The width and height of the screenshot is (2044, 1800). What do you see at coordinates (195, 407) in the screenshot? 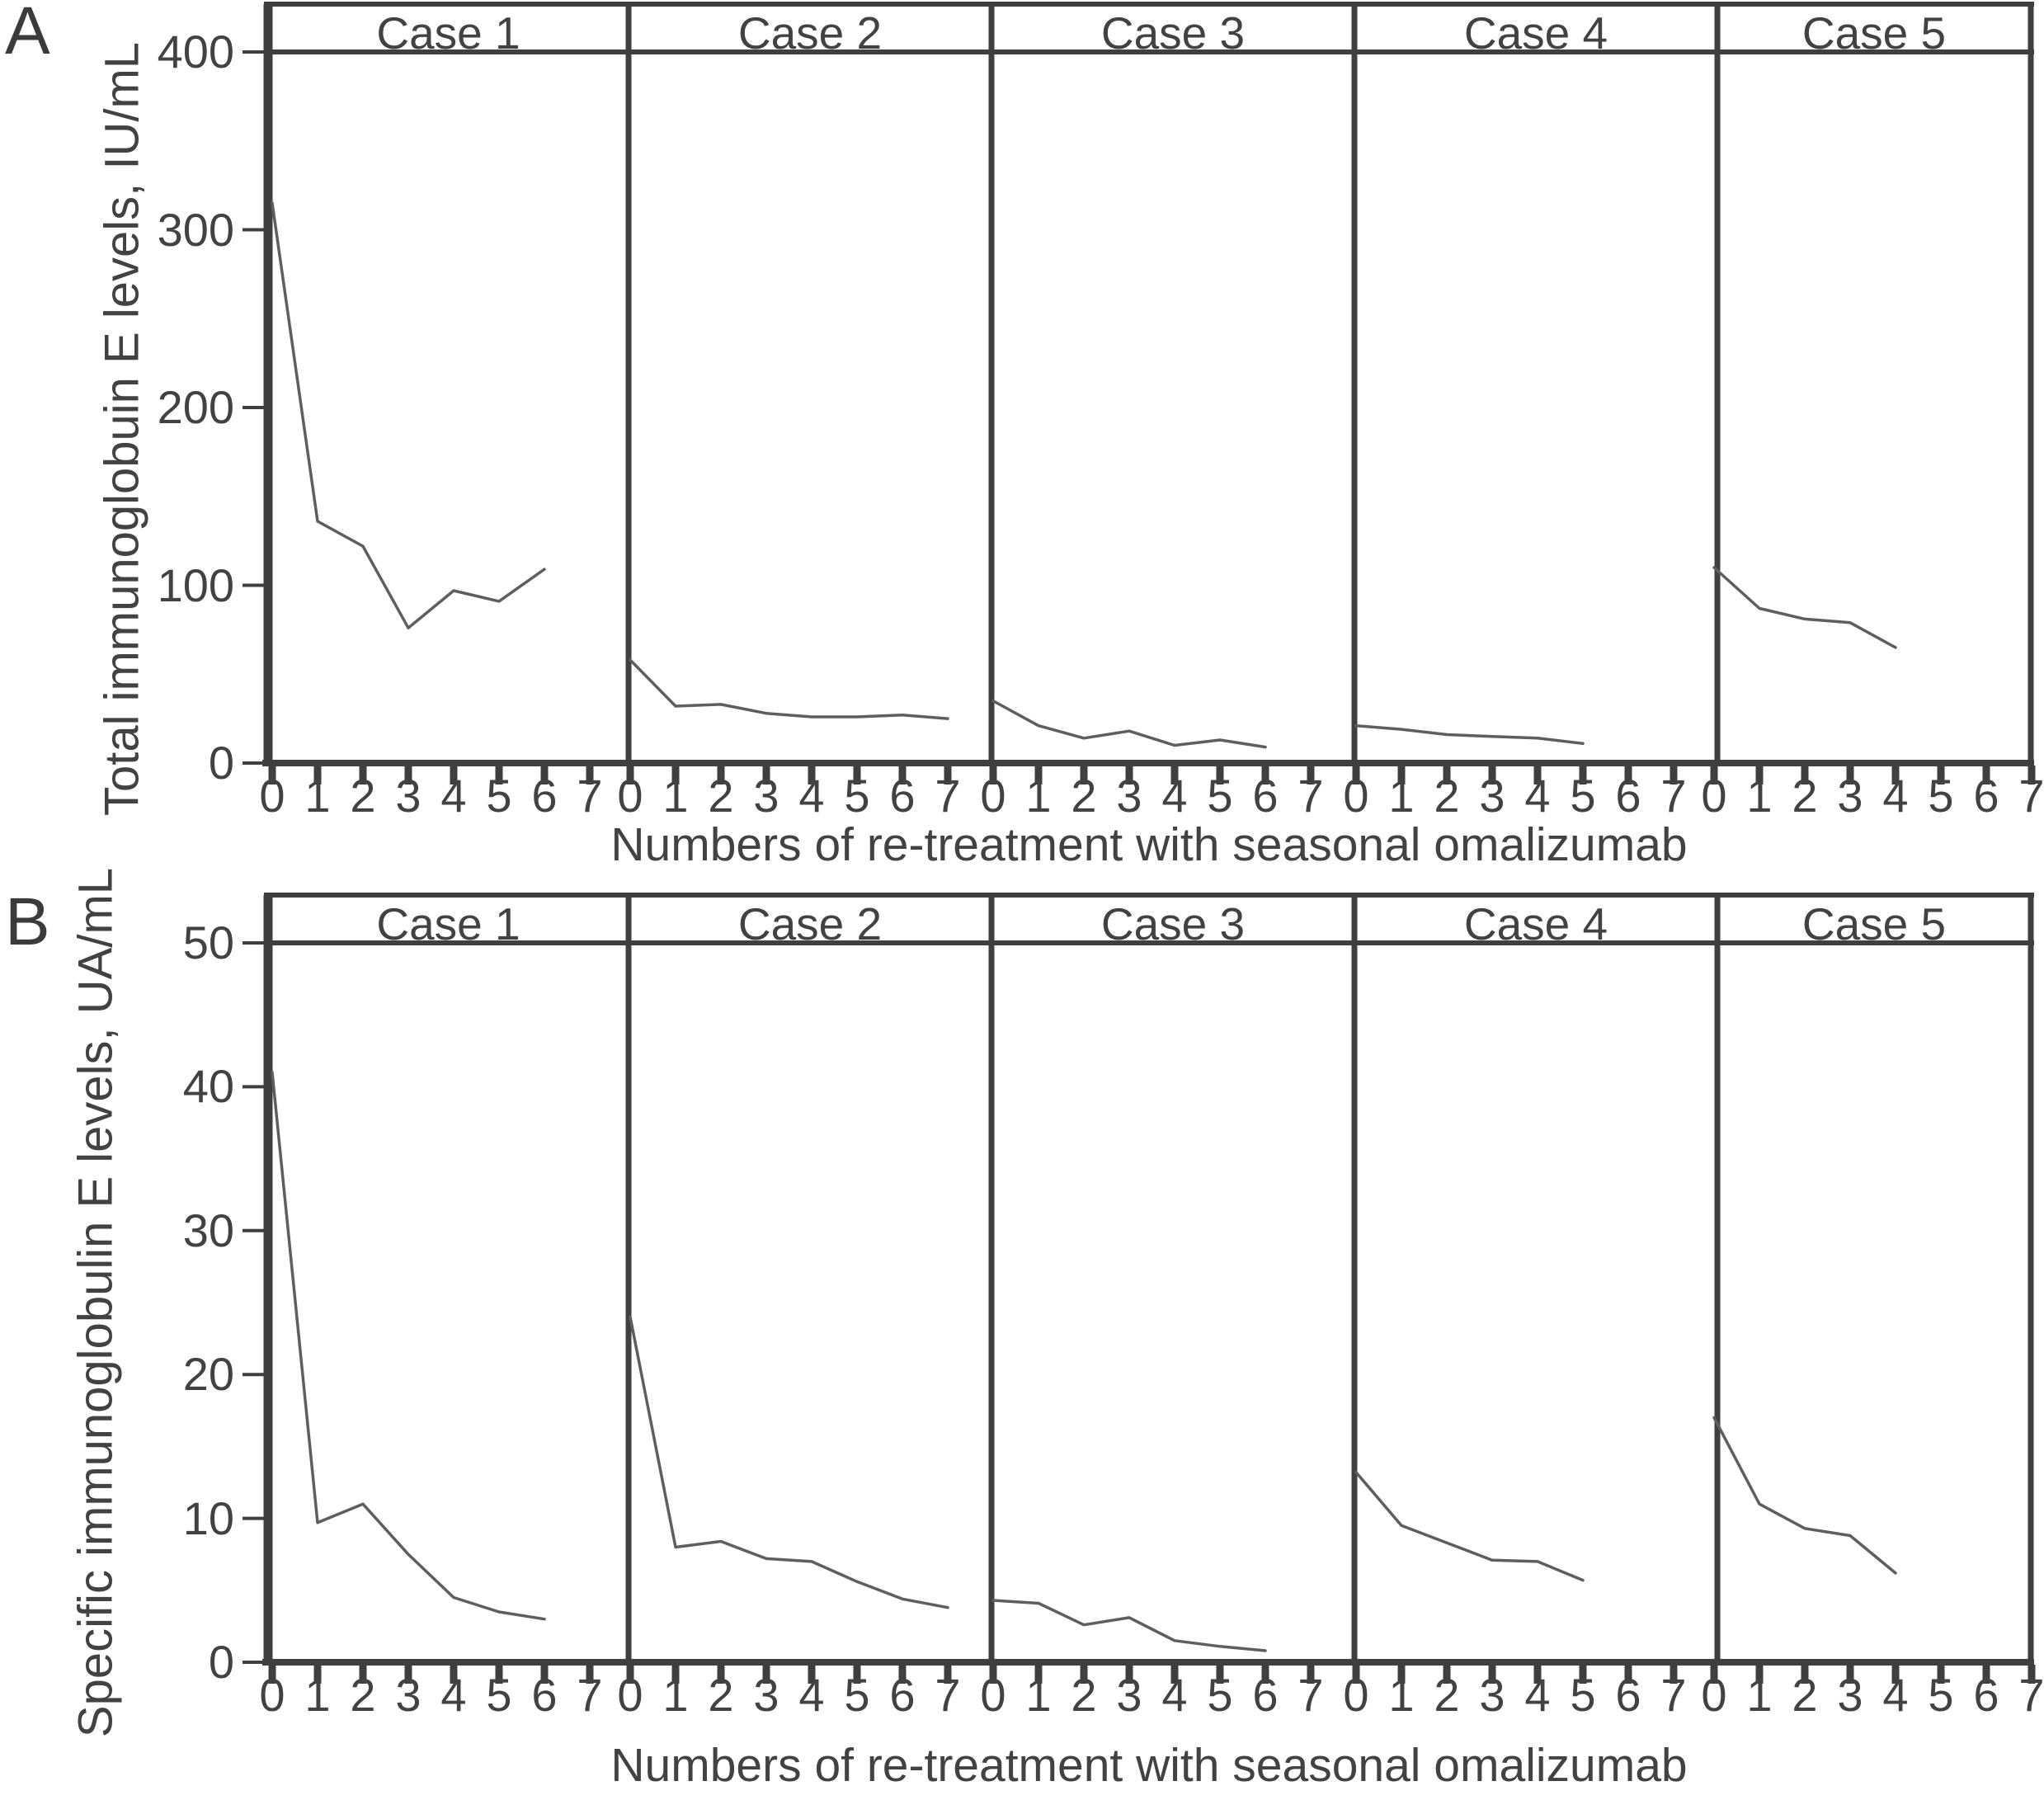
I see `y-tick-label: 200` at bounding box center [195, 407].